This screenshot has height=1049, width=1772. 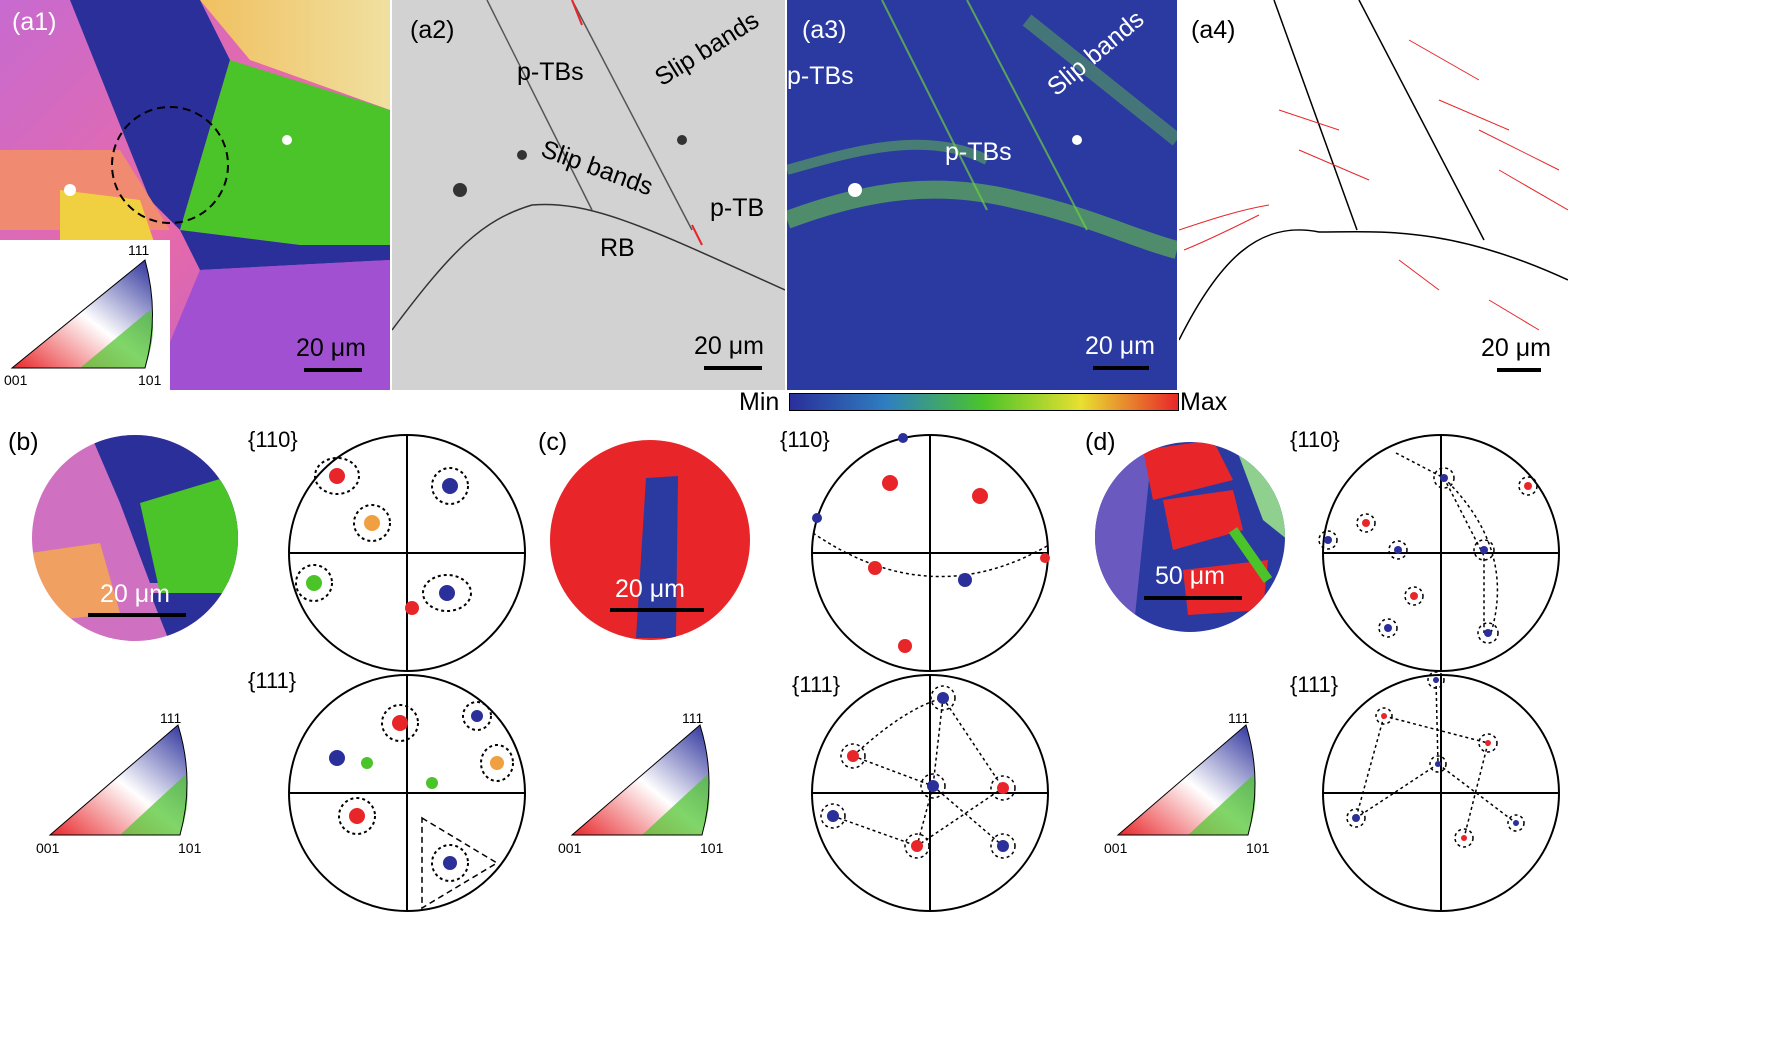 What do you see at coordinates (1120, 346) in the screenshot?
I see `a3-scale-label: 20 μm` at bounding box center [1120, 346].